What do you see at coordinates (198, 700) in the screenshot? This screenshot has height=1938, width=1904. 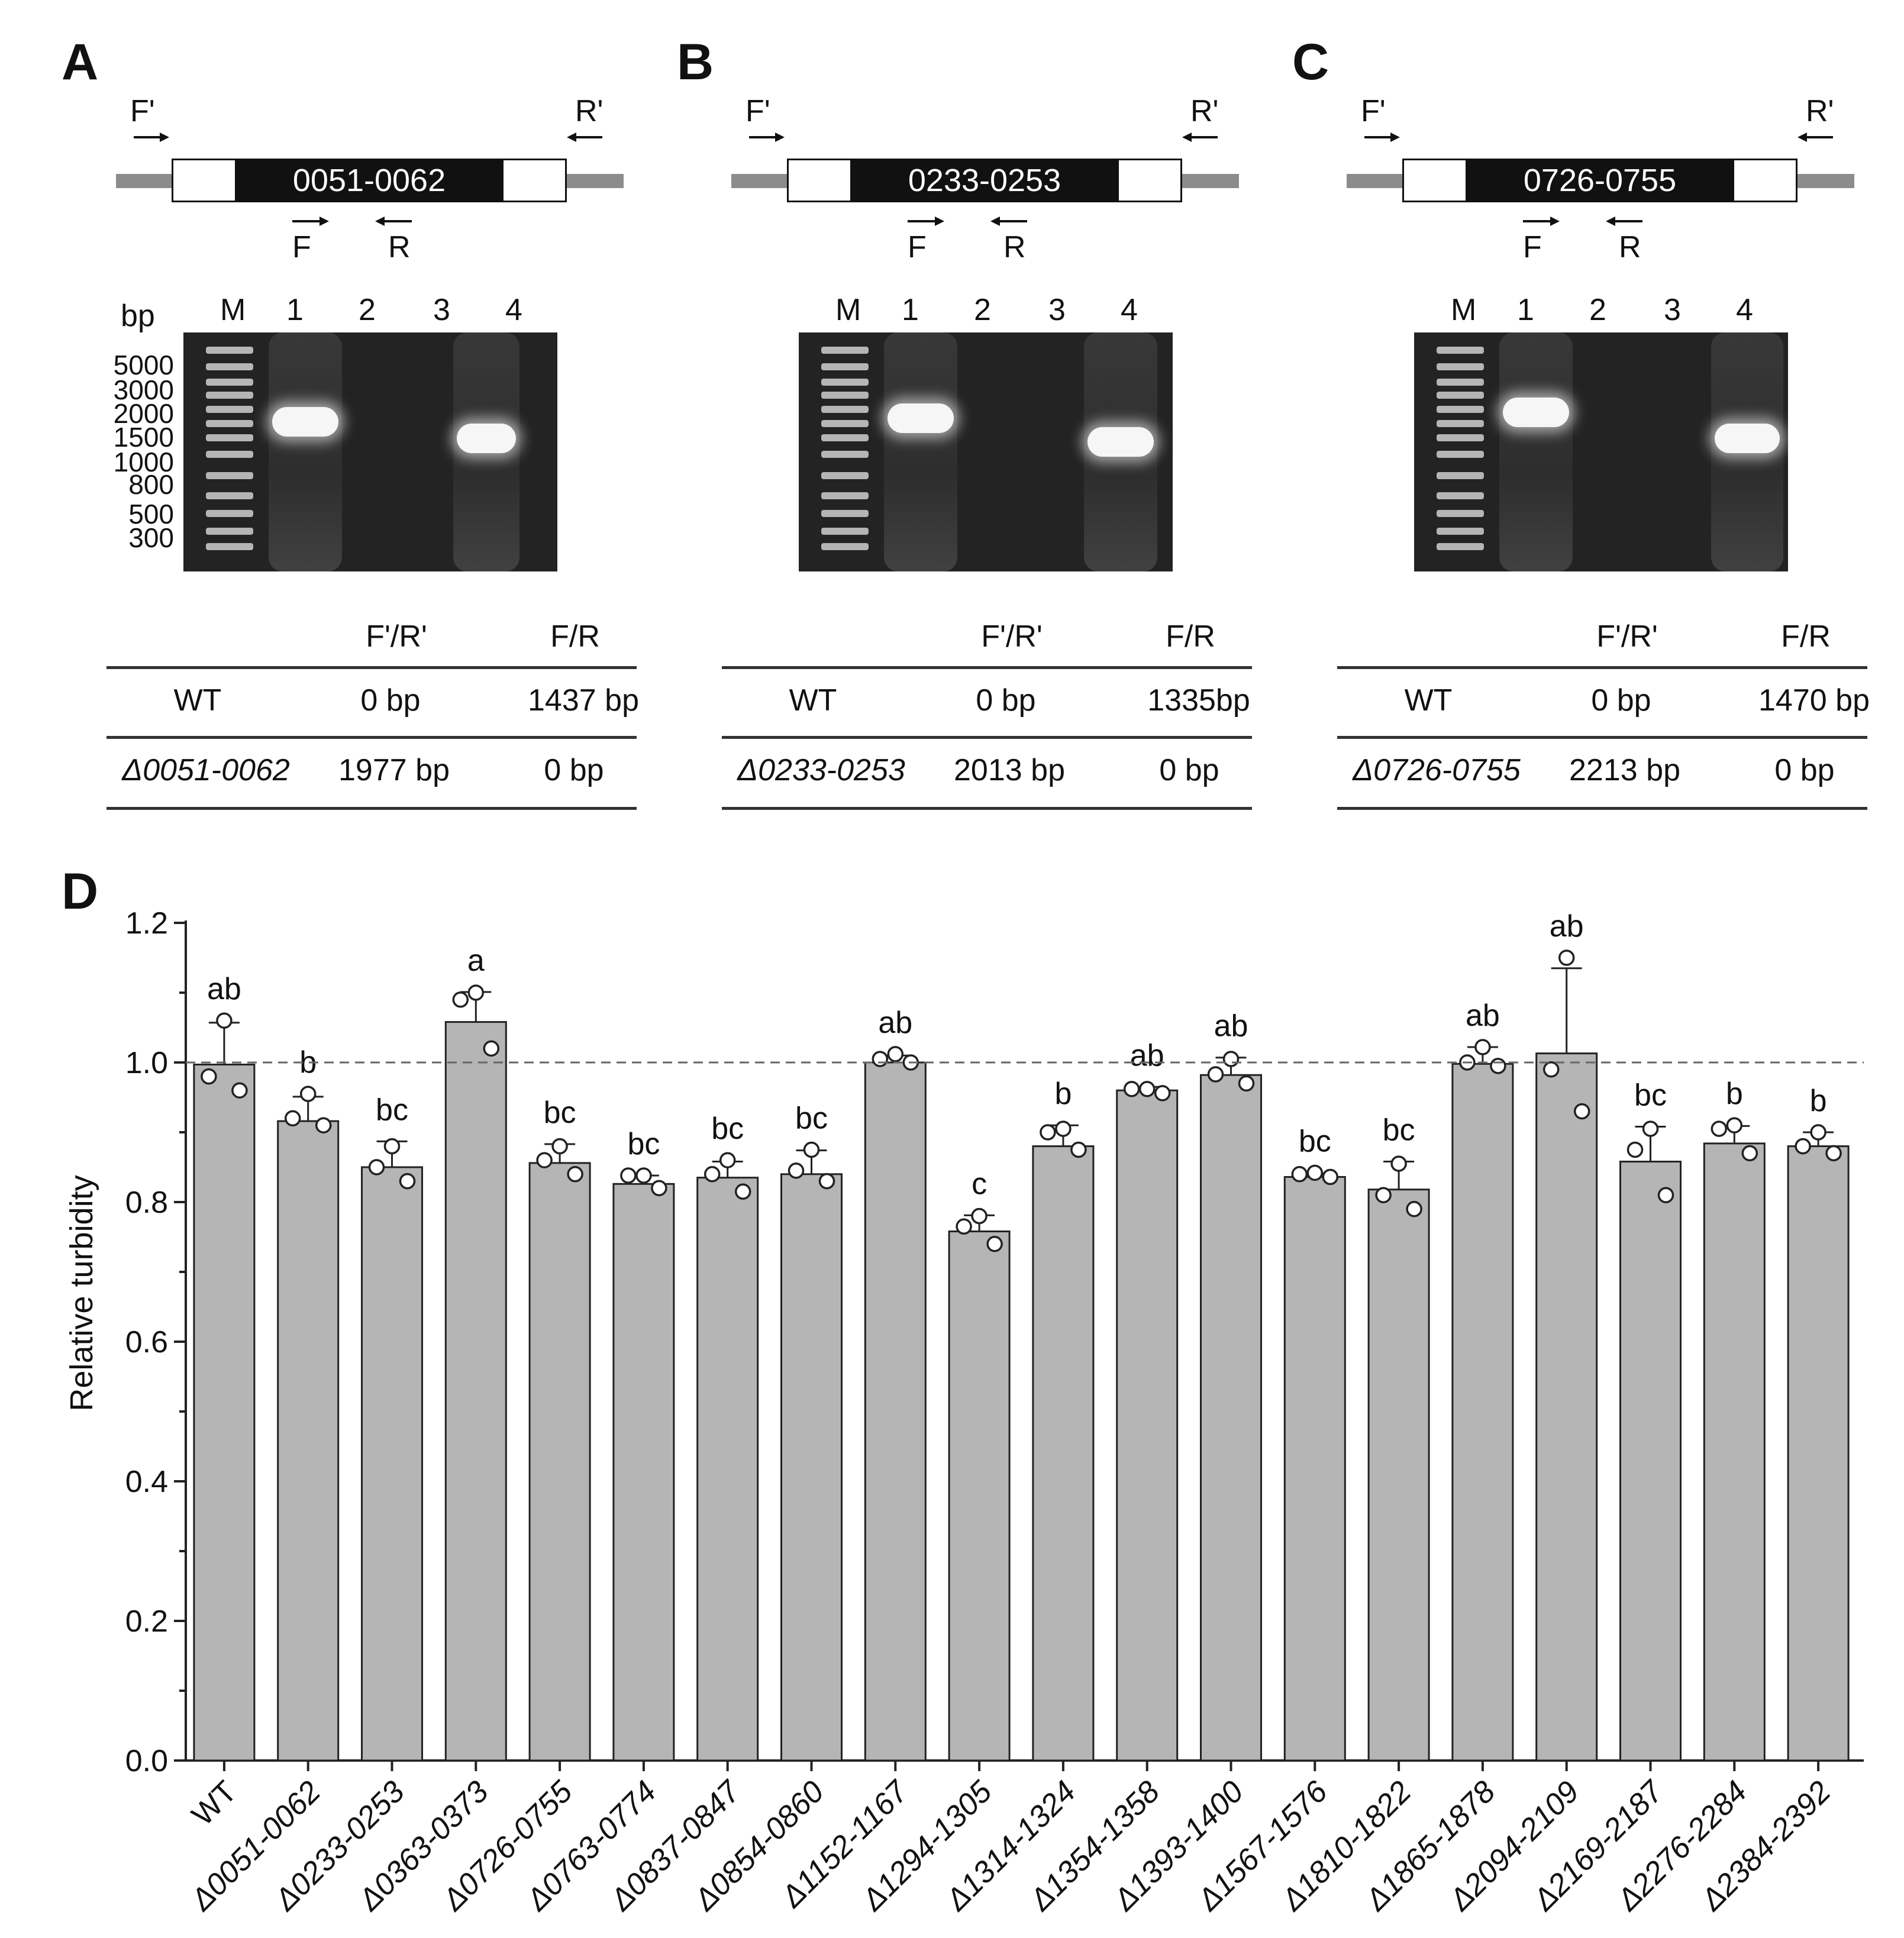 I see `table-row-wt-strain: WT` at bounding box center [198, 700].